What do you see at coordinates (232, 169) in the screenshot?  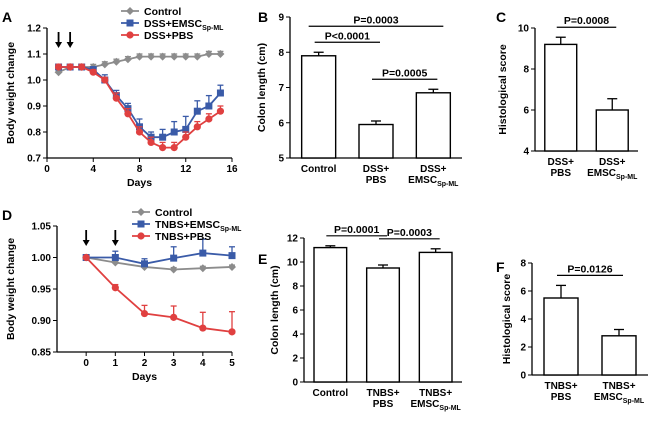 I see `x-tick-label: 16` at bounding box center [232, 169].